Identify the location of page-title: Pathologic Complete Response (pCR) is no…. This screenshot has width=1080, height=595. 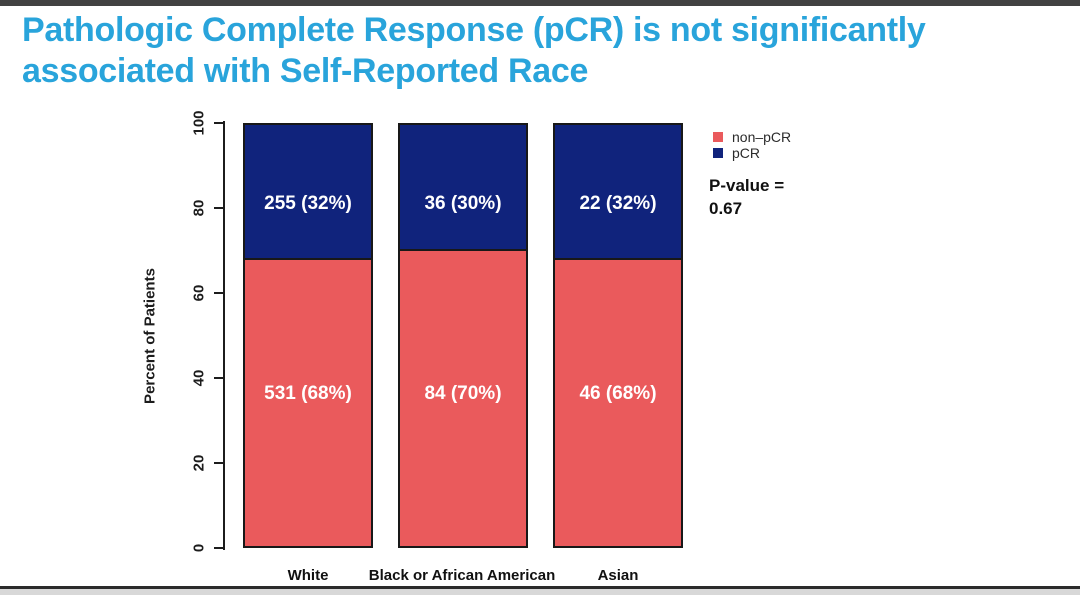
(537, 51).